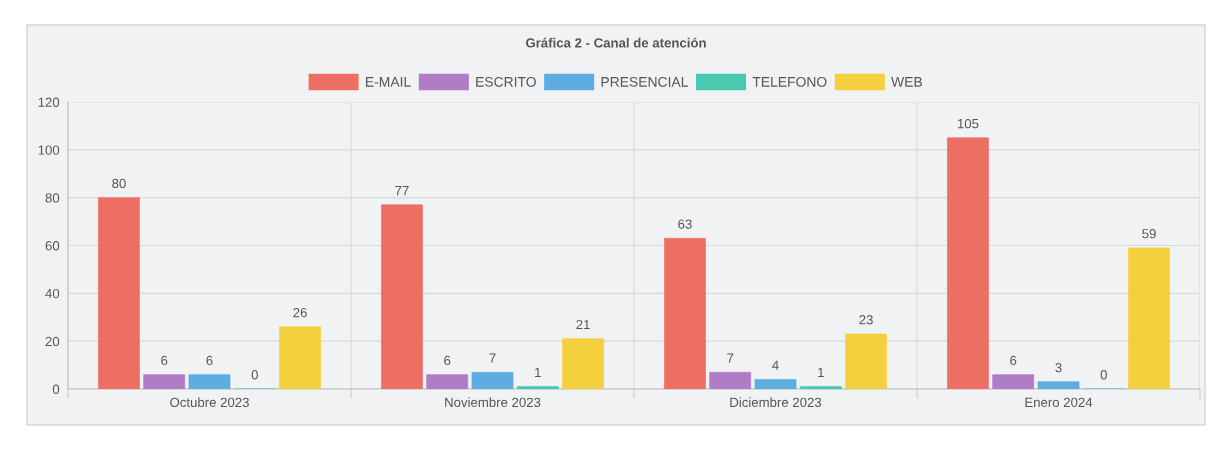  Describe the element at coordinates (775, 365) in the screenshot. I see `data-label: 4` at that location.